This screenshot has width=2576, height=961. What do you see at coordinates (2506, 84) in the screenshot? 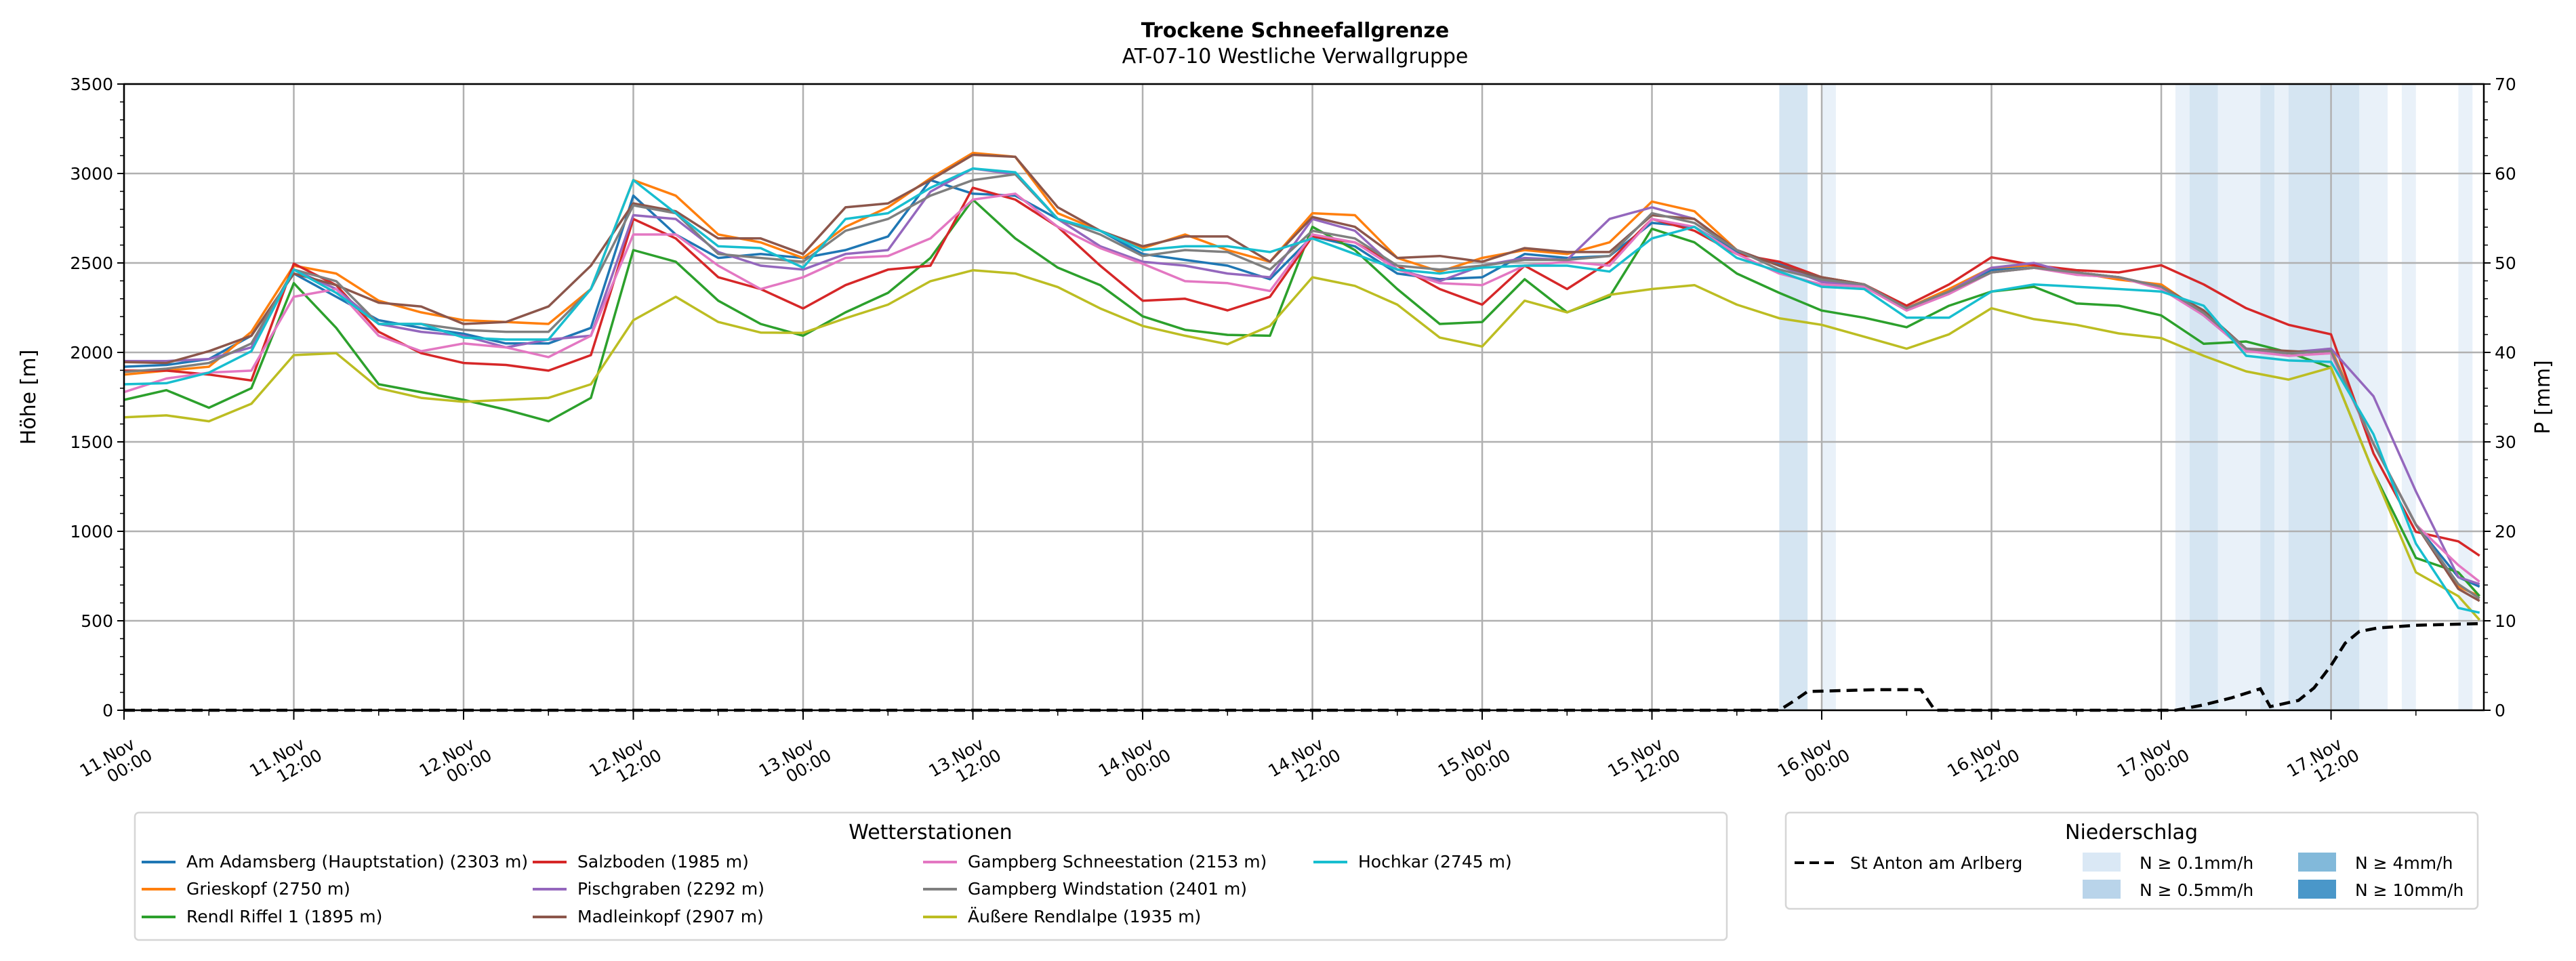
I see `y2-tick-label: 70` at bounding box center [2506, 84].